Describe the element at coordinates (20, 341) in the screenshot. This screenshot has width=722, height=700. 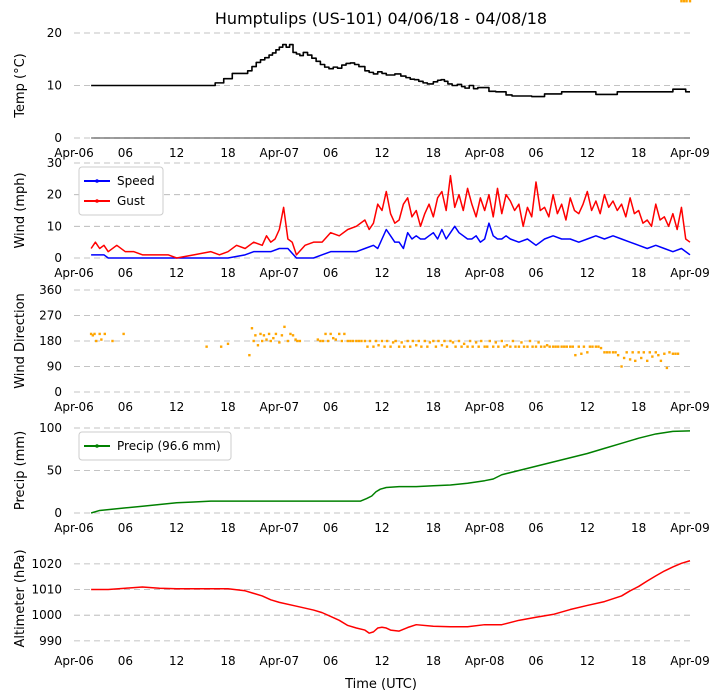
I see `direction-y-axis-label: Wind Direction` at that location.